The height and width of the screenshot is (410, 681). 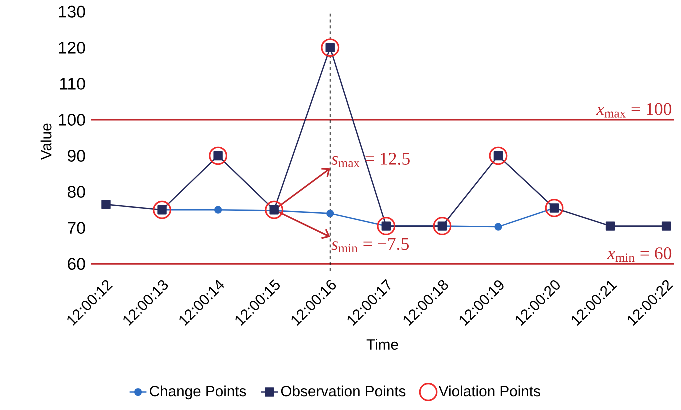 I want to click on legend-label: Change Points, so click(x=198, y=393).